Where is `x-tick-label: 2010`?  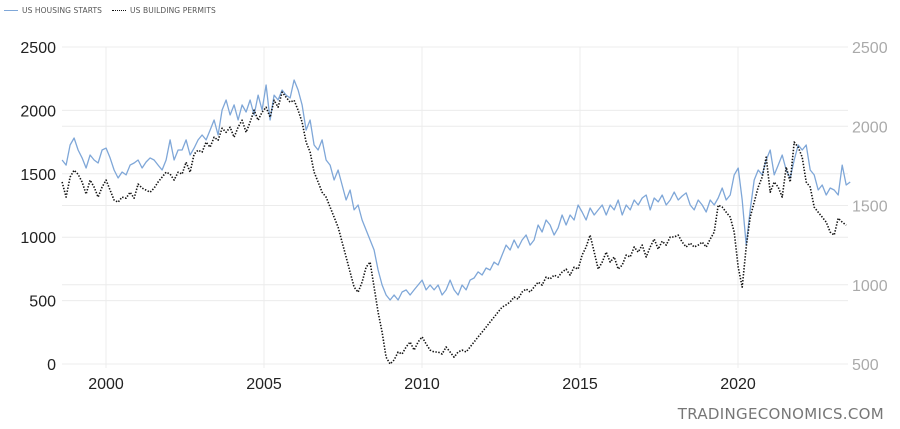
x-tick-label: 2010 is located at coordinates (422, 384).